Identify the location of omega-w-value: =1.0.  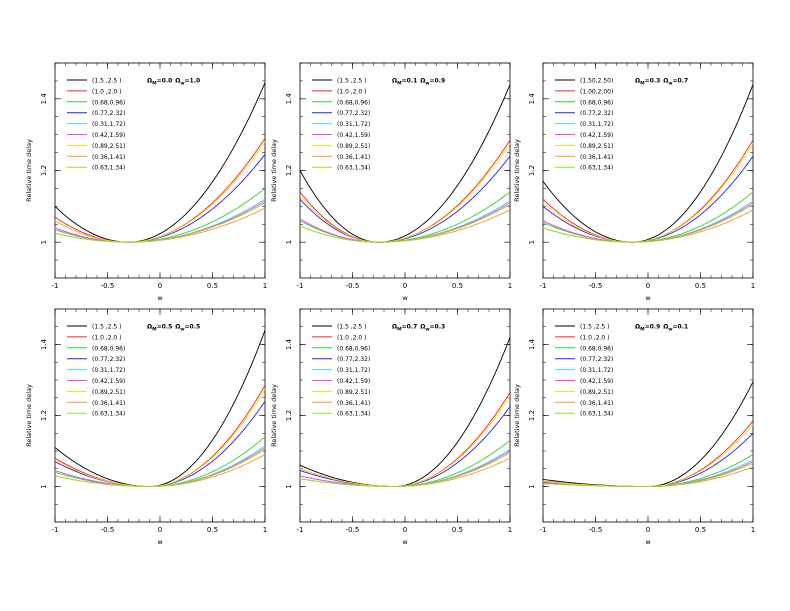
(193, 81).